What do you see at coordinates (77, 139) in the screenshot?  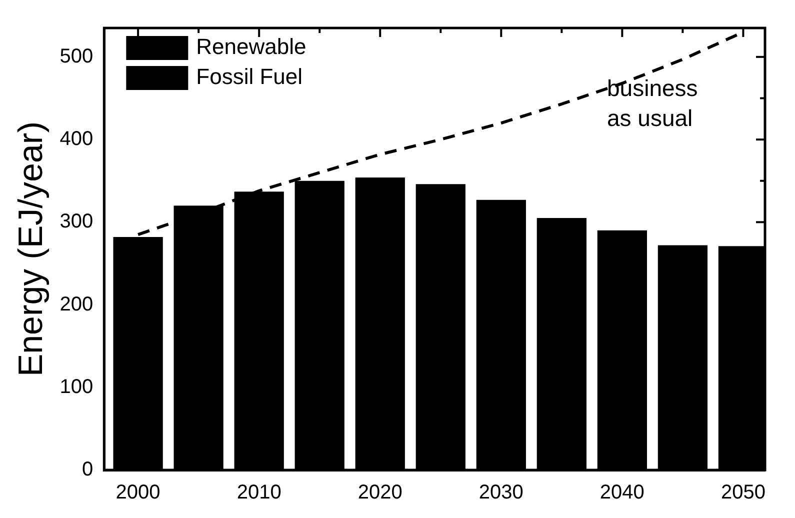 I see `y-tick-label: 400` at bounding box center [77, 139].